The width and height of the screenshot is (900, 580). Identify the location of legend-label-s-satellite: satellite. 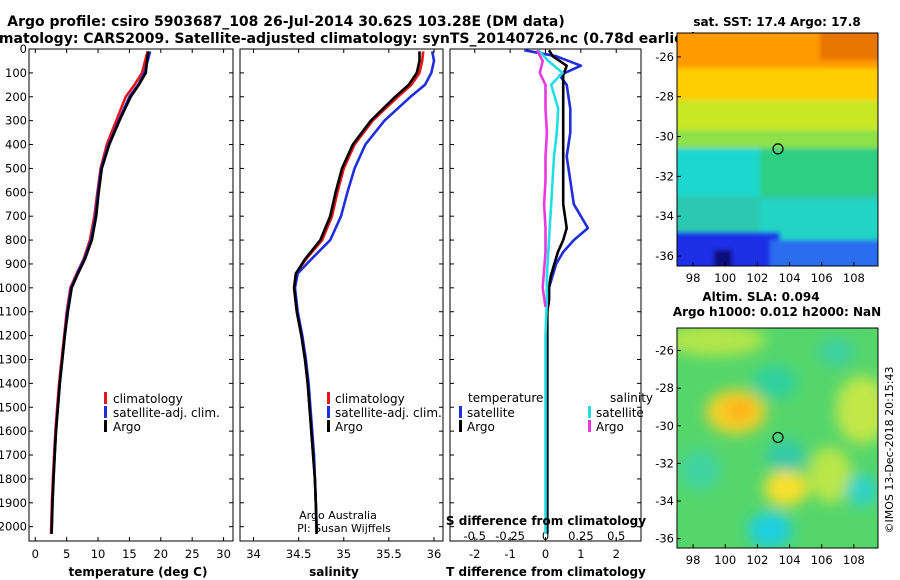
(620, 413).